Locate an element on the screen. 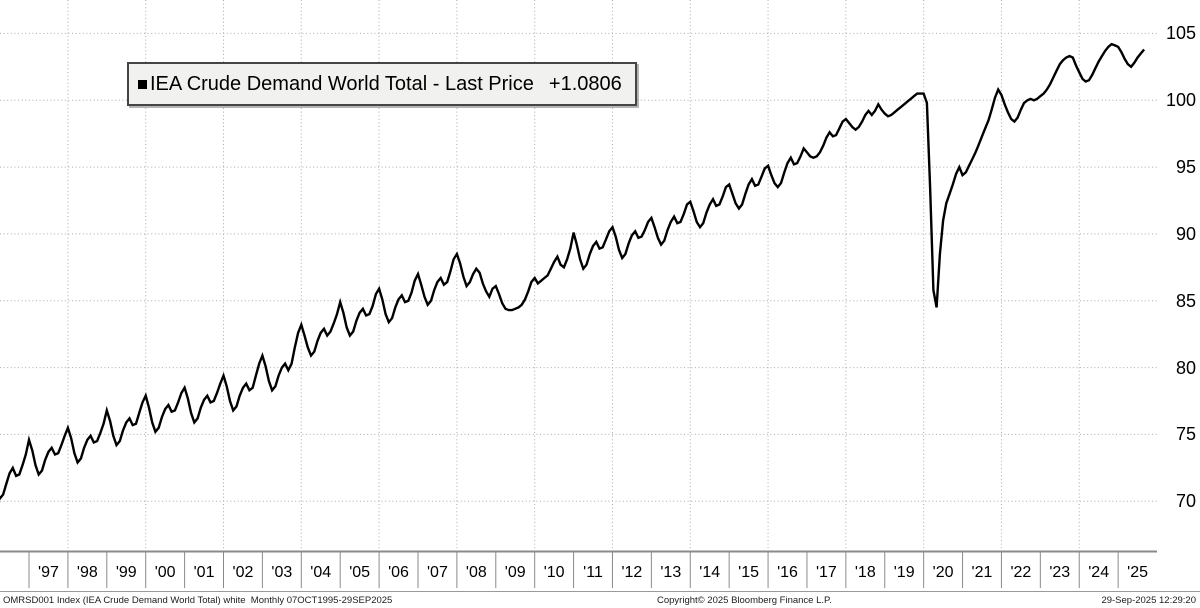 The width and height of the screenshot is (1200, 608). x-axis-label: '25 is located at coordinates (1137, 572).